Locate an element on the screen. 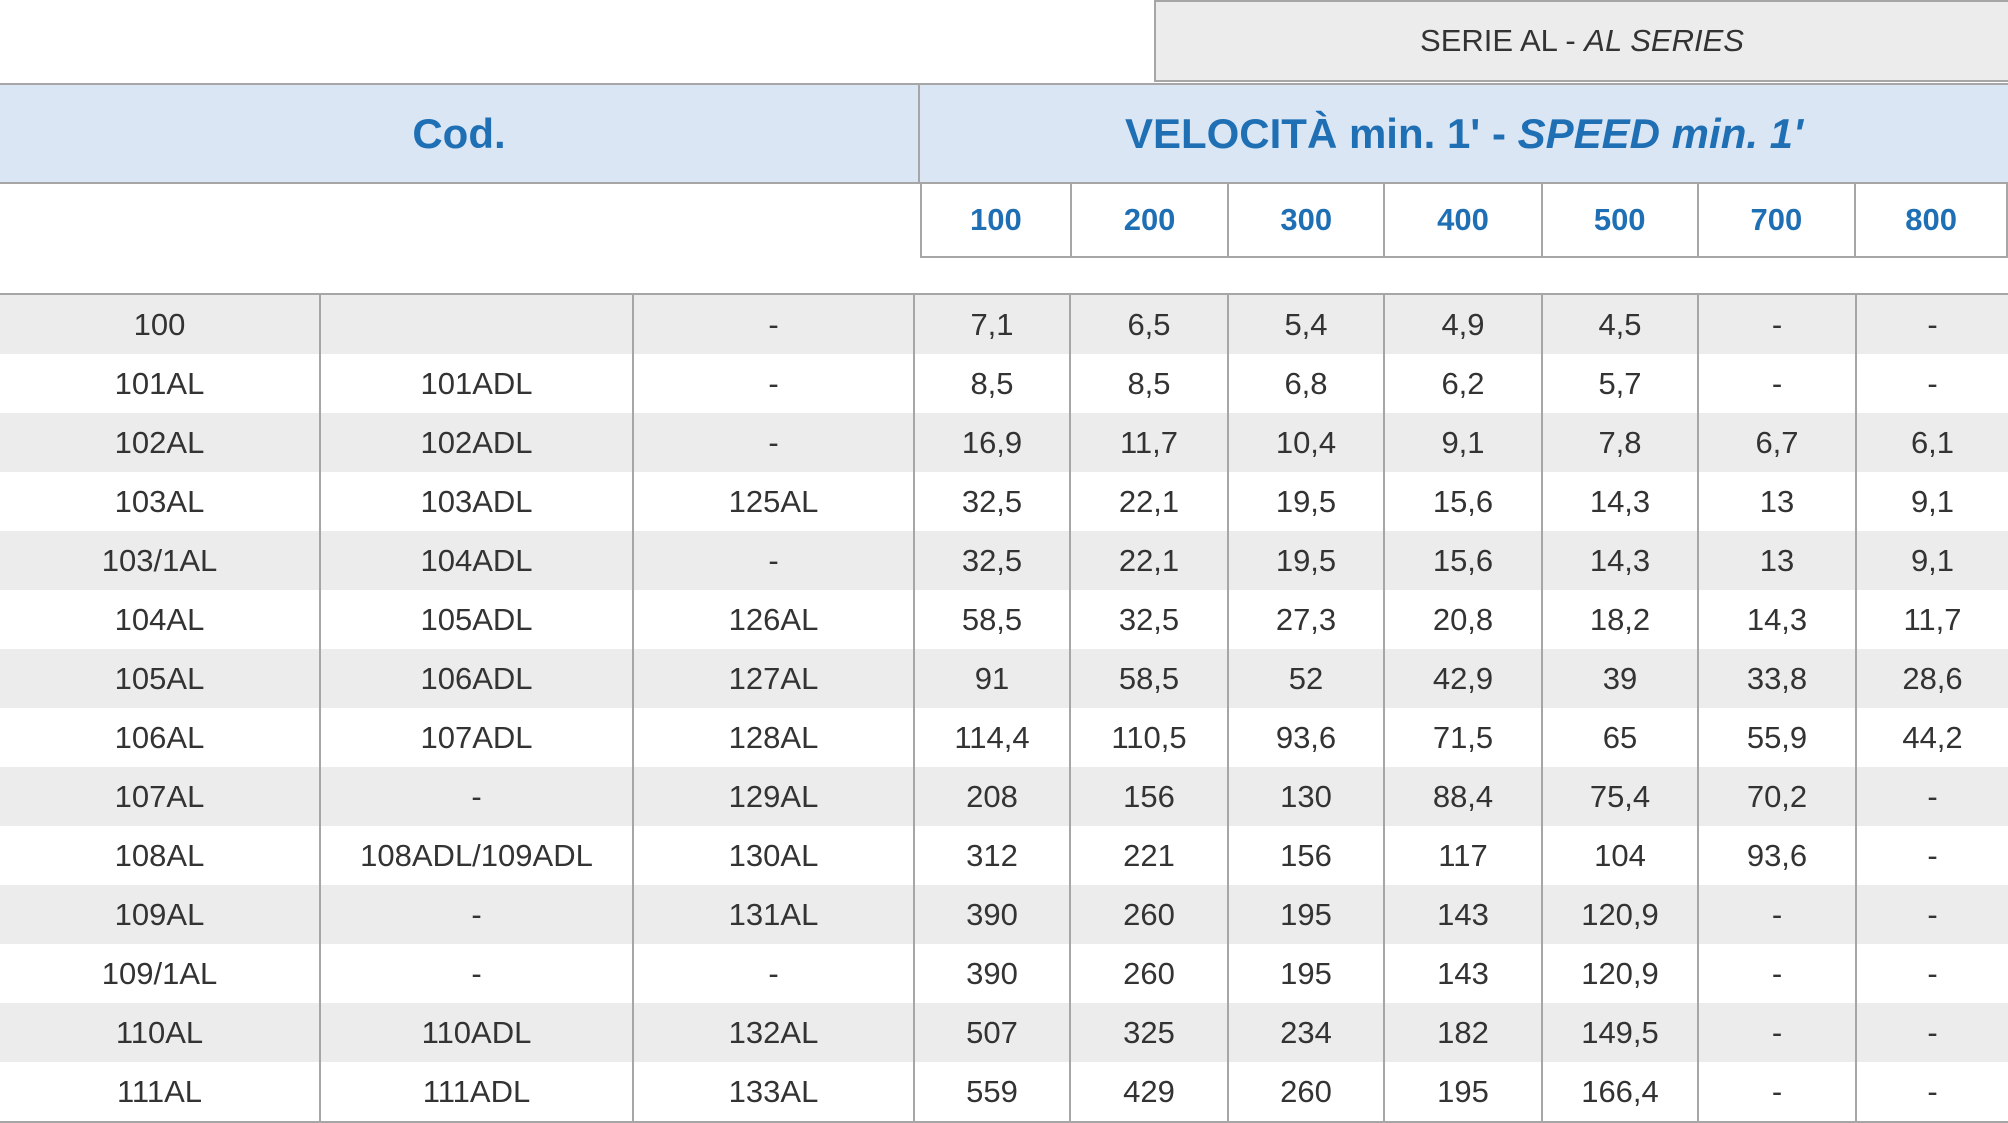 The height and width of the screenshot is (1123, 2008). table-cell: 42,9 is located at coordinates (1464, 678).